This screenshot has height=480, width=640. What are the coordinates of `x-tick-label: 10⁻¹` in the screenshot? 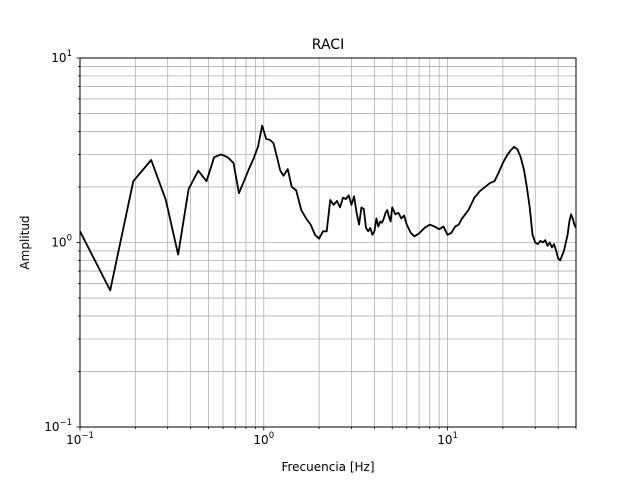 It's located at (80, 439).